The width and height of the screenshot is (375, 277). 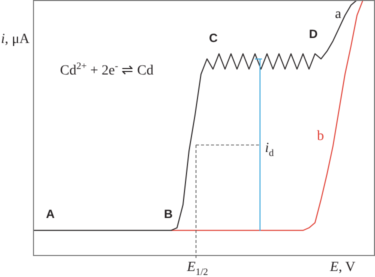 What do you see at coordinates (197, 268) in the screenshot?
I see `text: E$_{1/2}$` at bounding box center [197, 268].